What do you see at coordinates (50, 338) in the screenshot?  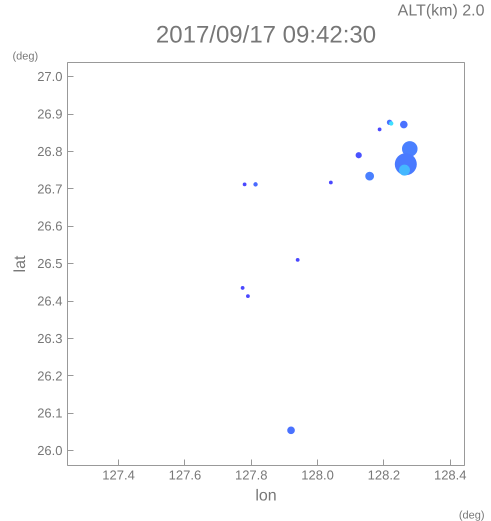 I see `y-tick-label: 26.3` at bounding box center [50, 338].